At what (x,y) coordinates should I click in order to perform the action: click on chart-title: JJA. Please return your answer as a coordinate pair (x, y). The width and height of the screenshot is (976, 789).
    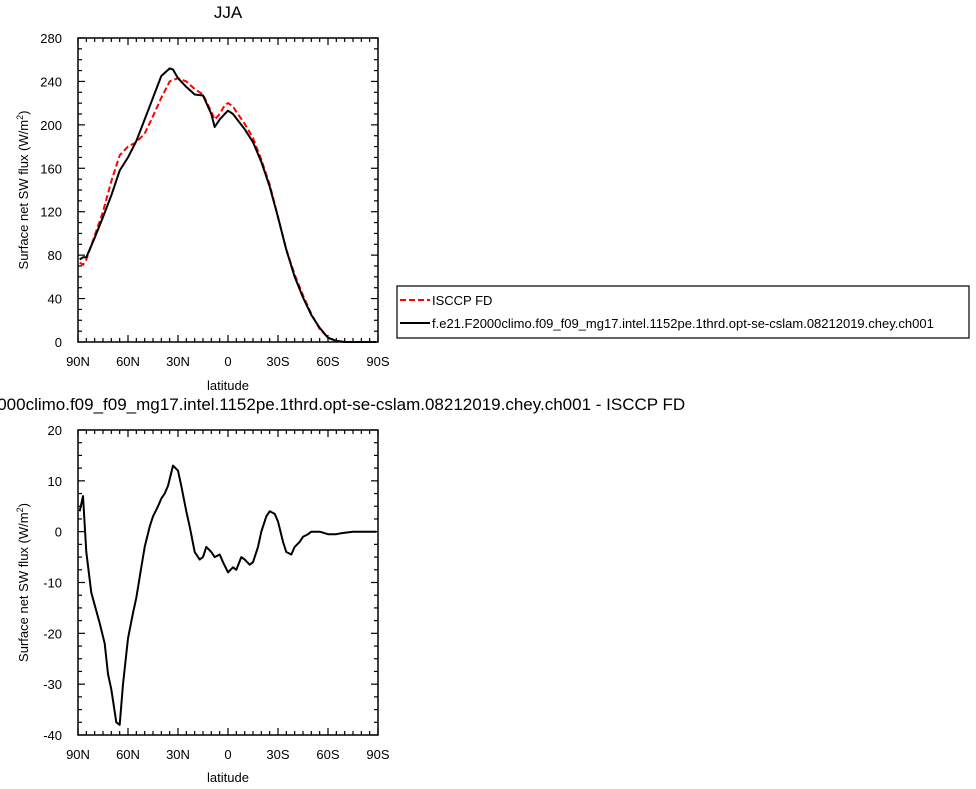
    Looking at the image, I should click on (228, 12).